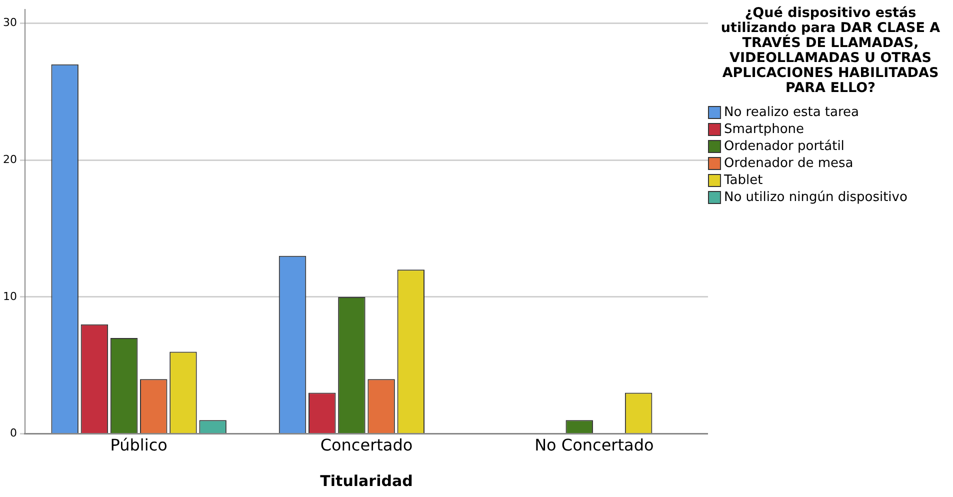  What do you see at coordinates (743, 180) in the screenshot?
I see `legend-label: Tablet` at bounding box center [743, 180].